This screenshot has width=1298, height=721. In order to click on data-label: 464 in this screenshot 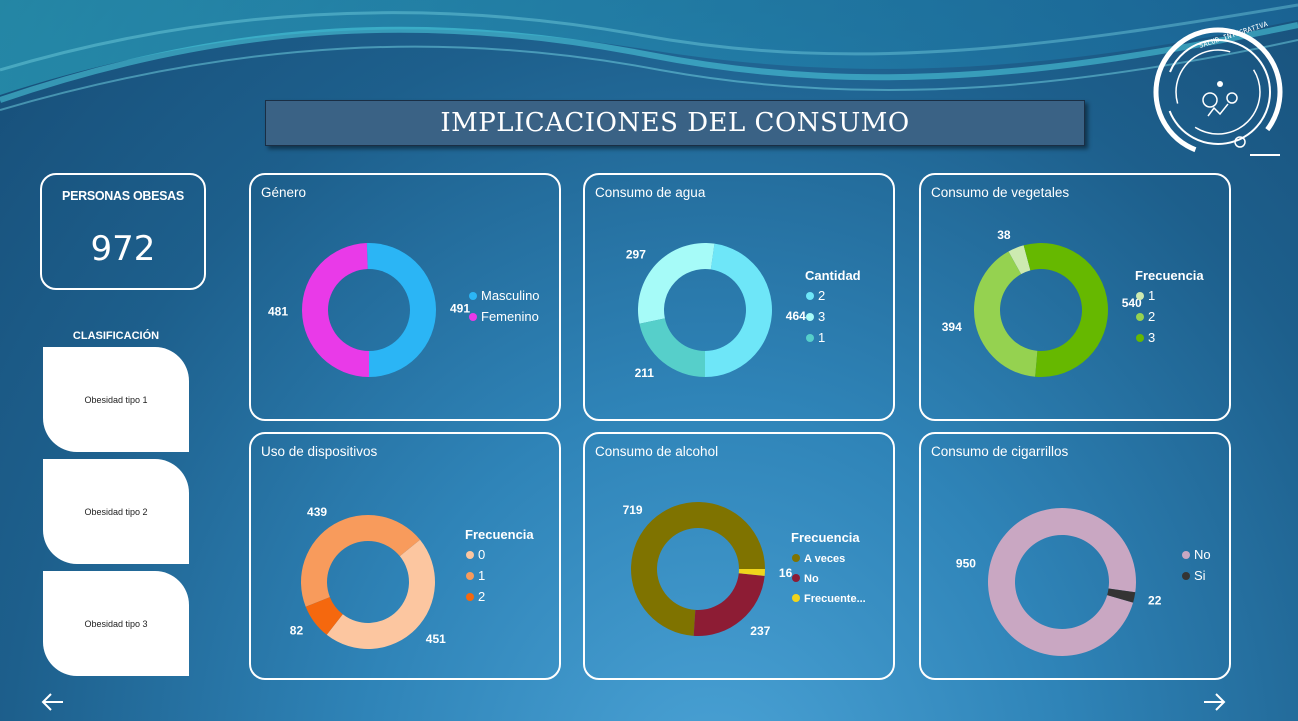, I will do `click(796, 316)`.